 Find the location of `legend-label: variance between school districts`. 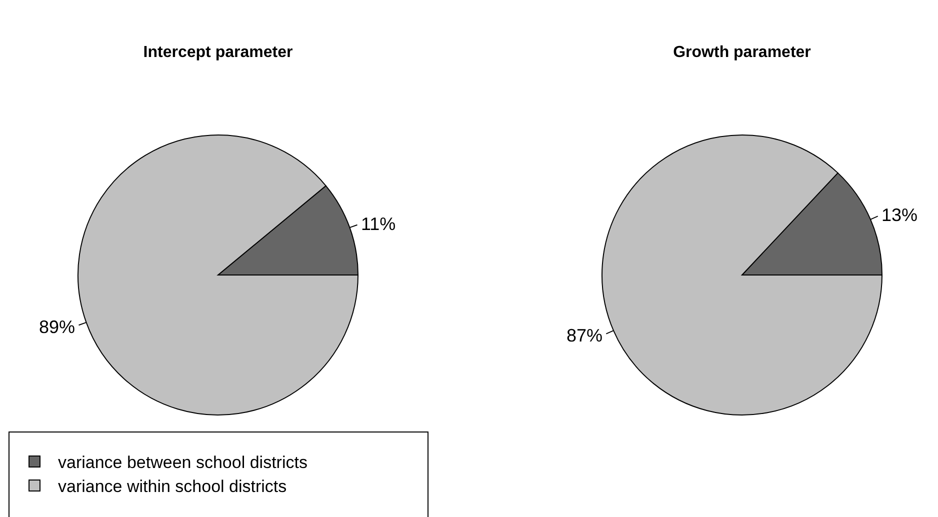

legend-label: variance between school districts is located at coordinates (183, 462).